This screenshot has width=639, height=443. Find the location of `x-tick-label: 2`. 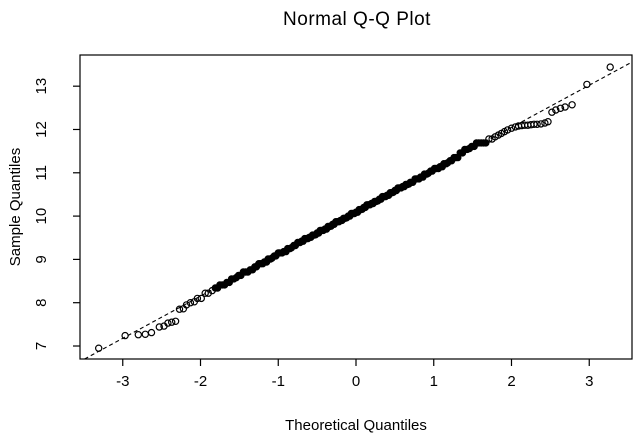

x-tick-label: 2 is located at coordinates (511, 381).